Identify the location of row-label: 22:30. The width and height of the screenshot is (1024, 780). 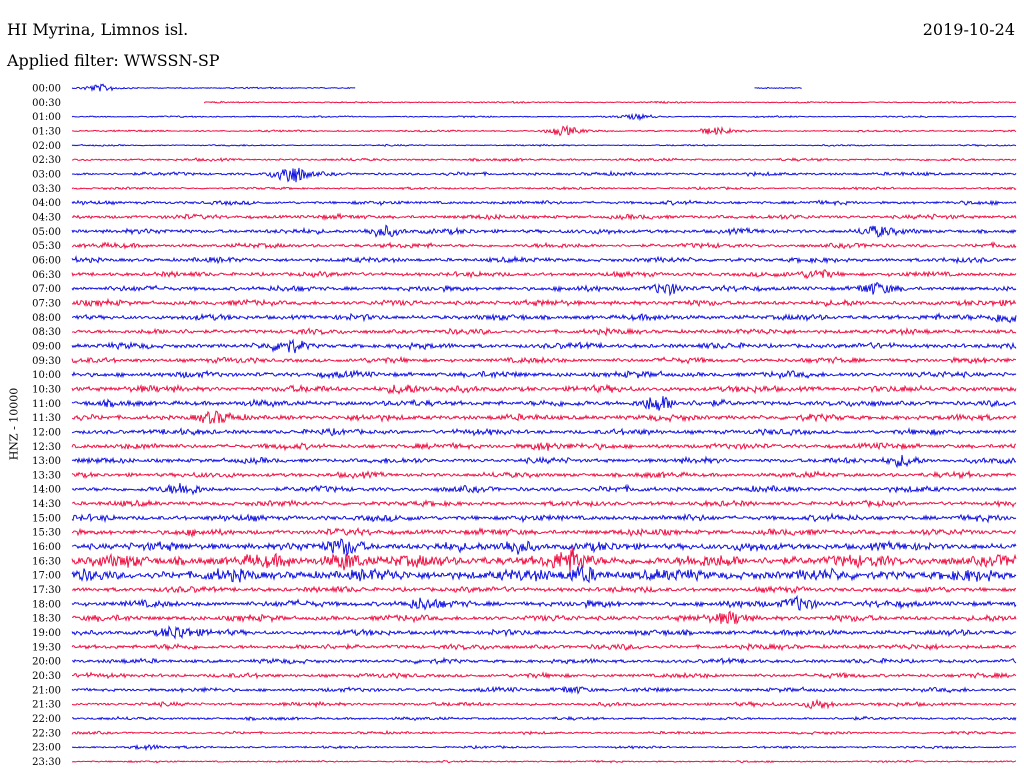
(46, 733).